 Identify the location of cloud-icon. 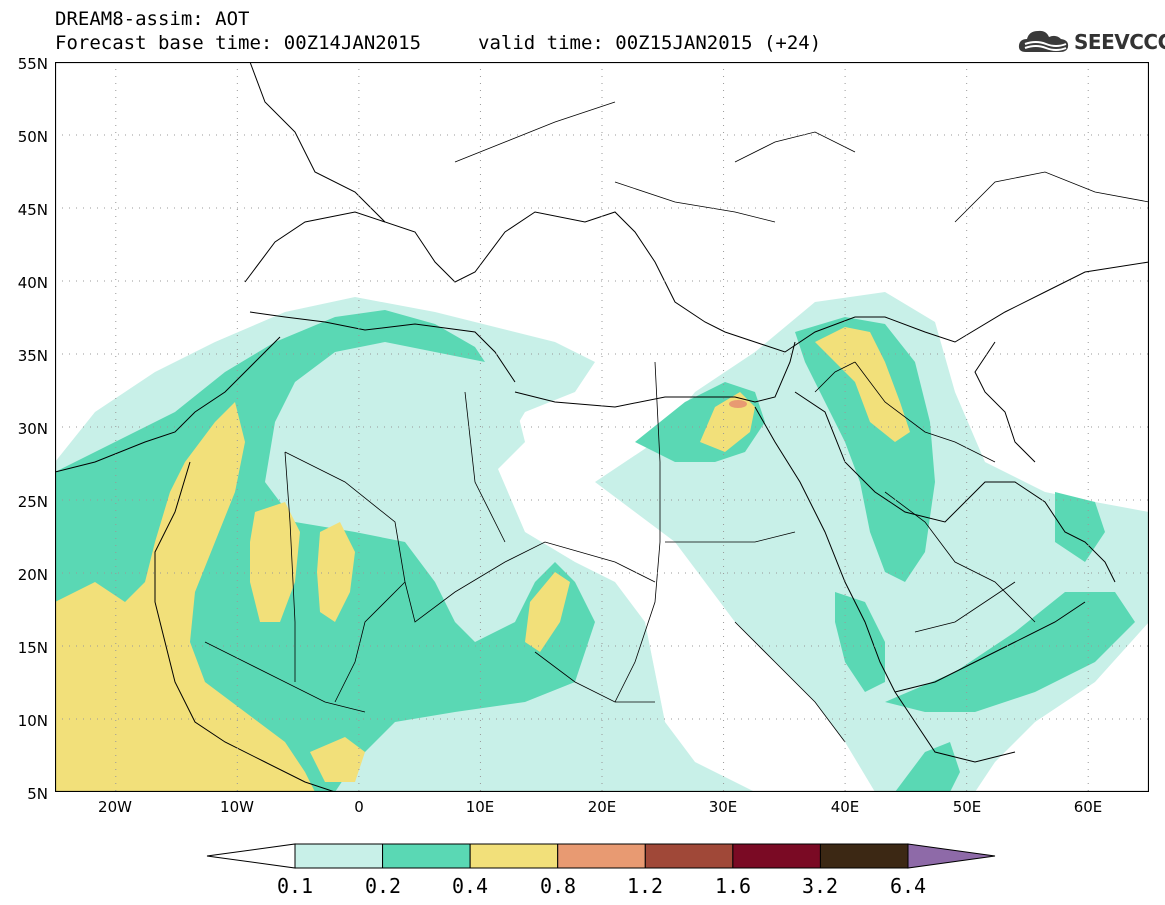
(1043, 41).